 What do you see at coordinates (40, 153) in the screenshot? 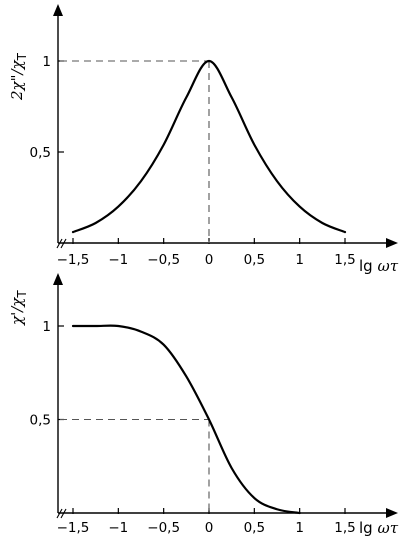
I see `top-y-tick-label: 0,5` at bounding box center [40, 153].